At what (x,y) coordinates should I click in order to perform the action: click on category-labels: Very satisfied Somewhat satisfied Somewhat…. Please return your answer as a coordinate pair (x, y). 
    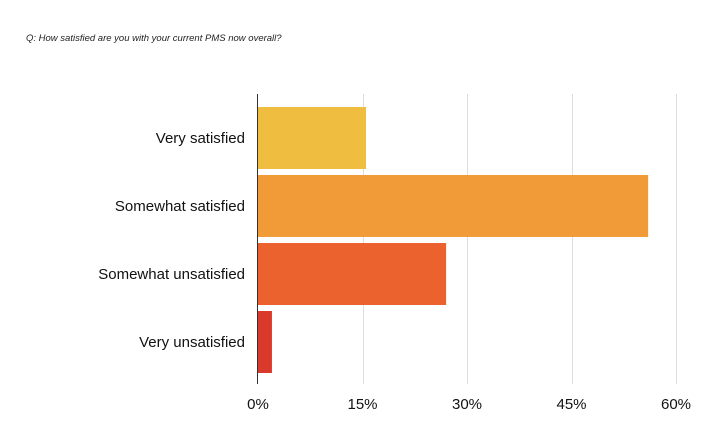
    Looking at the image, I should click on (171, 240).